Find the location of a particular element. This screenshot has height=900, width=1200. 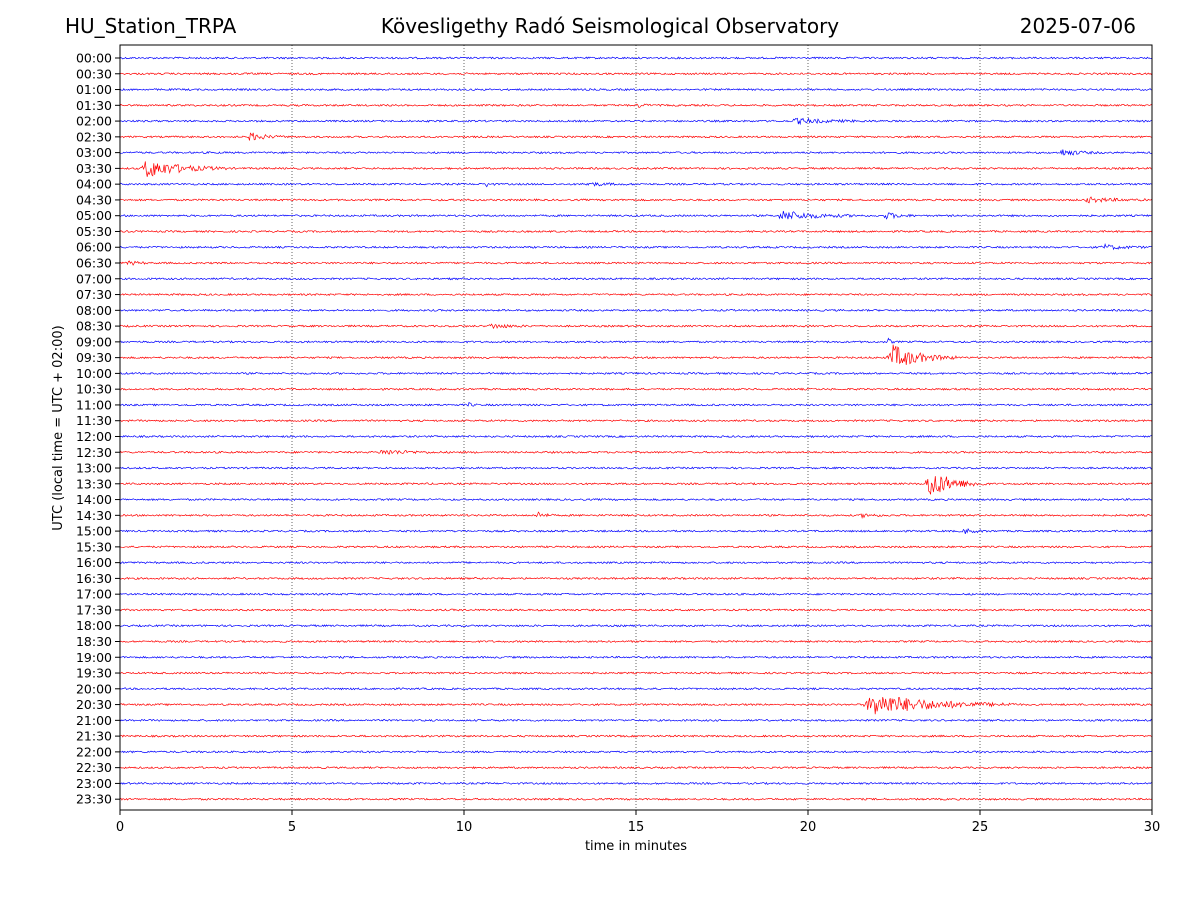

x-tick-label: 15 is located at coordinates (636, 827).